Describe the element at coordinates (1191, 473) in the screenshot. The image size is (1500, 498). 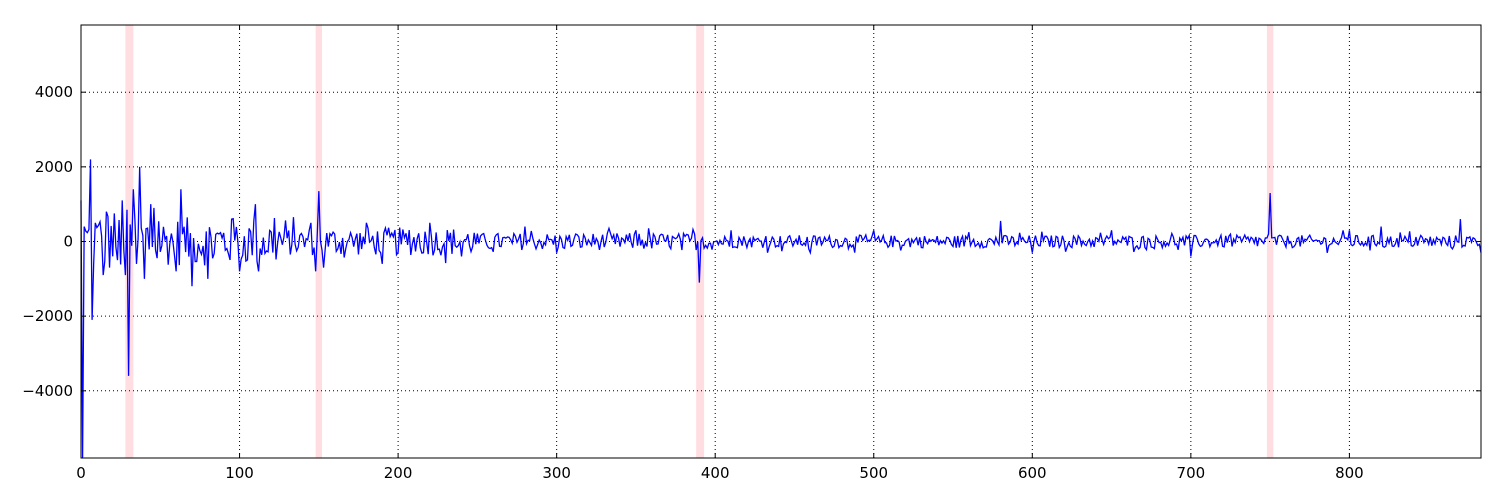
I see `x-tick-label: 700` at that location.